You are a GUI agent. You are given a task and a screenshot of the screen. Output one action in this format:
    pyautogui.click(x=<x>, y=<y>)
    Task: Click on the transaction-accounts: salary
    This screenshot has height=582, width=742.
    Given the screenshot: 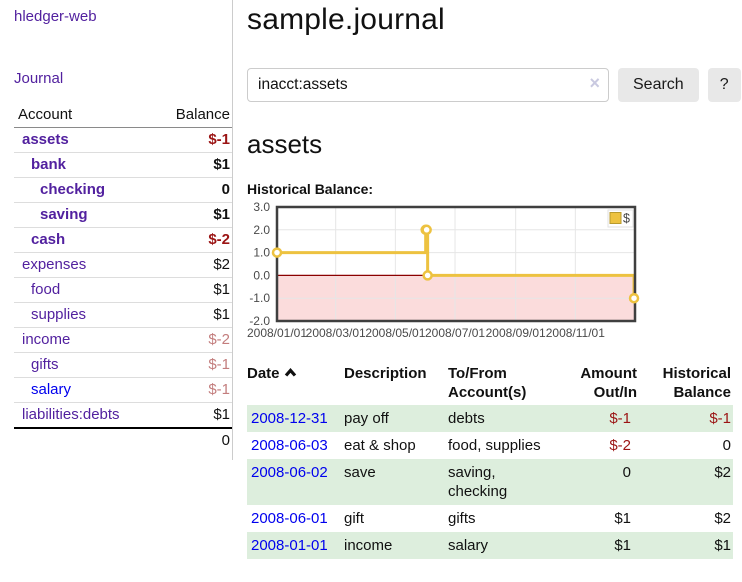 What is the action you would take?
    pyautogui.click(x=468, y=545)
    